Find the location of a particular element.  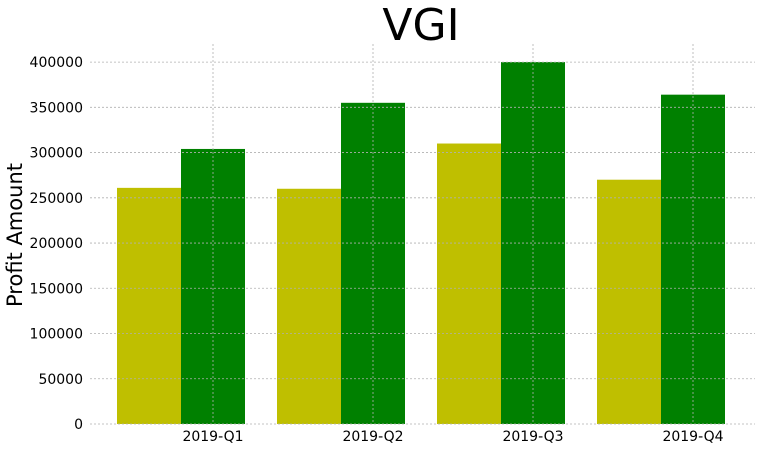

x-axis-ticks: 2019-Q1 2019-Q2 2019-Q3 2019-Q4 is located at coordinates (452, 437).